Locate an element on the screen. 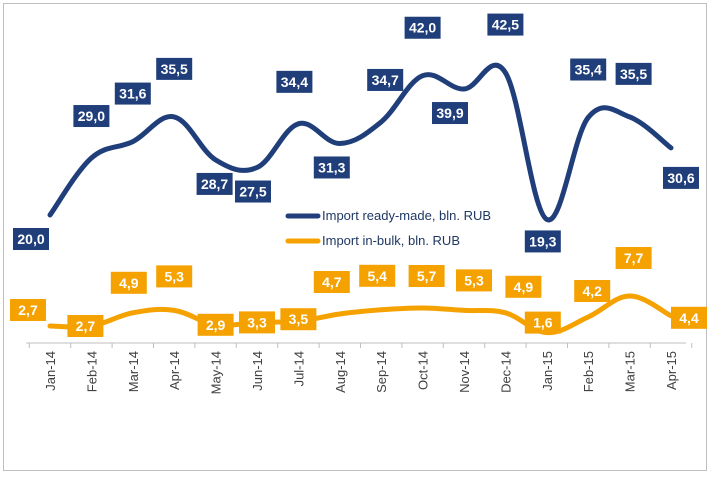 The height and width of the screenshot is (477, 712). data-label-ready-made: 42,0 is located at coordinates (422, 27).